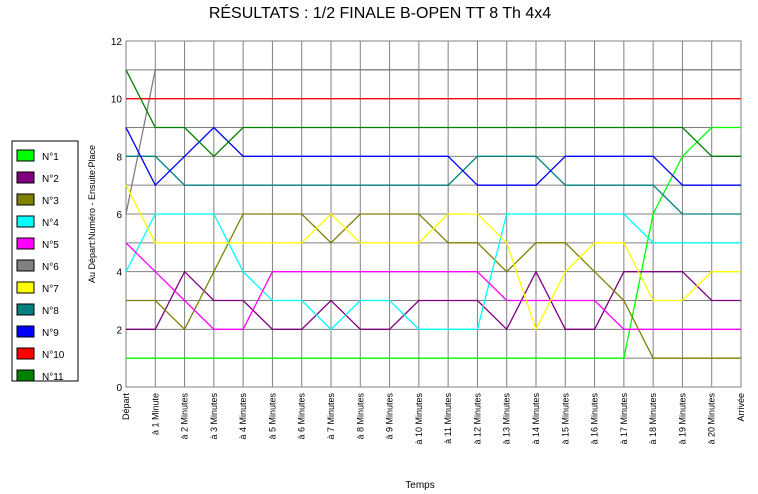 This screenshot has height=494, width=758. I want to click on legend-label: N°5, so click(50, 245).